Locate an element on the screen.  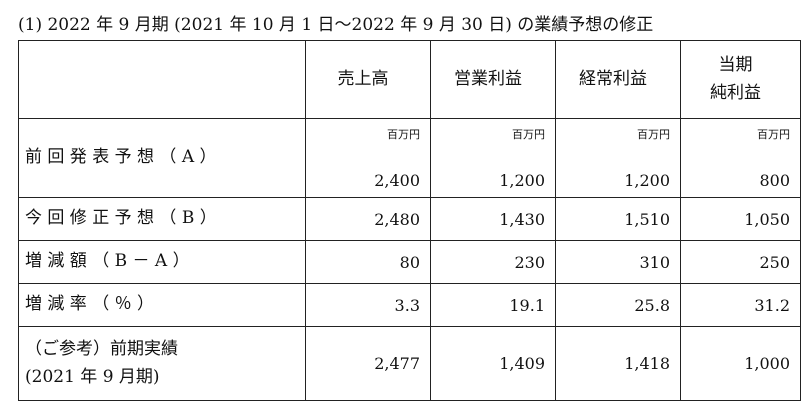
value-cell: 25.8 is located at coordinates (618, 305).